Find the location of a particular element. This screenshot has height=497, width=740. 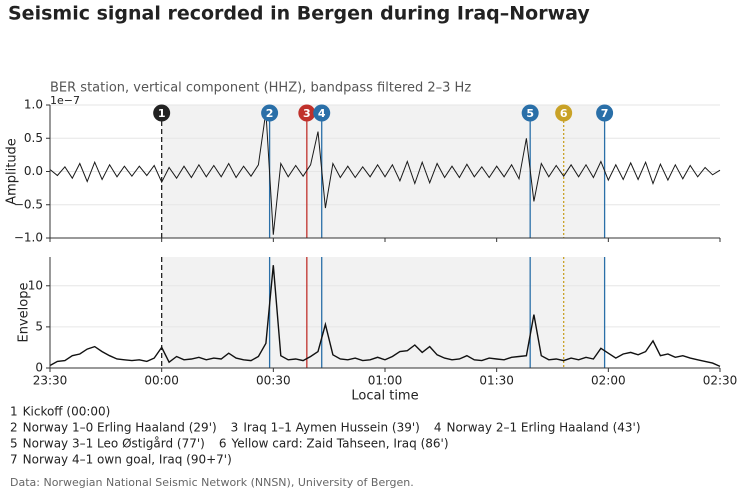

legend-description: Norway 4–1 own goal, Iraq (90+7') is located at coordinates (127, 460).